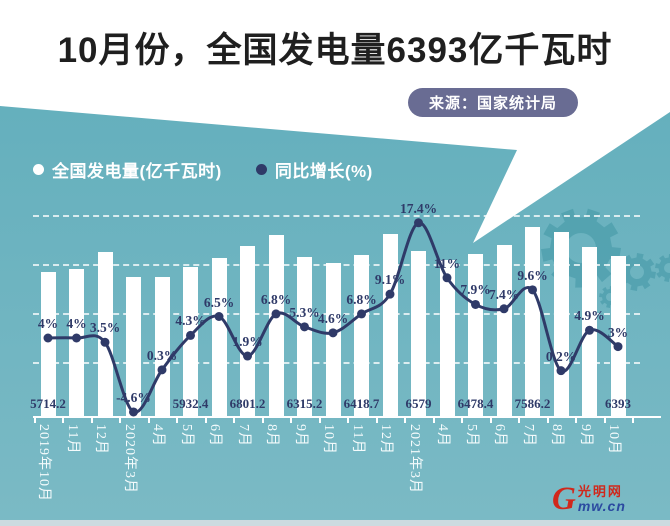 The height and width of the screenshot is (526, 670). I want to click on legend-item-growth: 同比增长(%), so click(314, 169).